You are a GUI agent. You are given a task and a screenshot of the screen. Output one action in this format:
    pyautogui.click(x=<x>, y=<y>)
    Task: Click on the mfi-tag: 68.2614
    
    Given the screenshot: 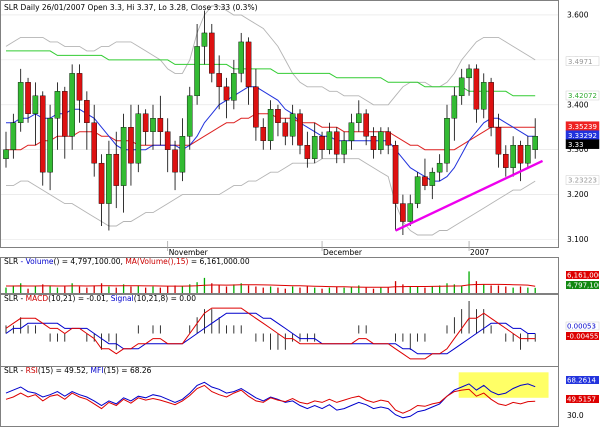 What is the action you would take?
    pyautogui.click(x=581, y=381)
    